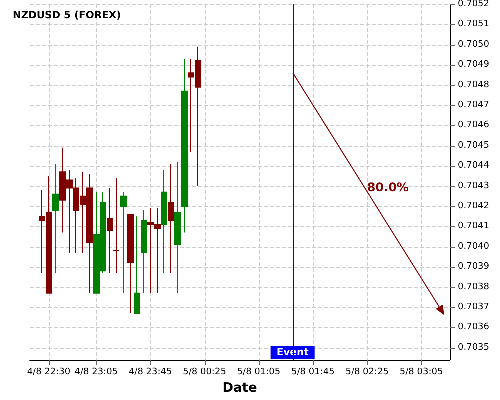 This screenshot has width=500, height=400. What do you see at coordinates (150, 373) in the screenshot?
I see `x-tick-label: 4/8 23:45` at bounding box center [150, 373].